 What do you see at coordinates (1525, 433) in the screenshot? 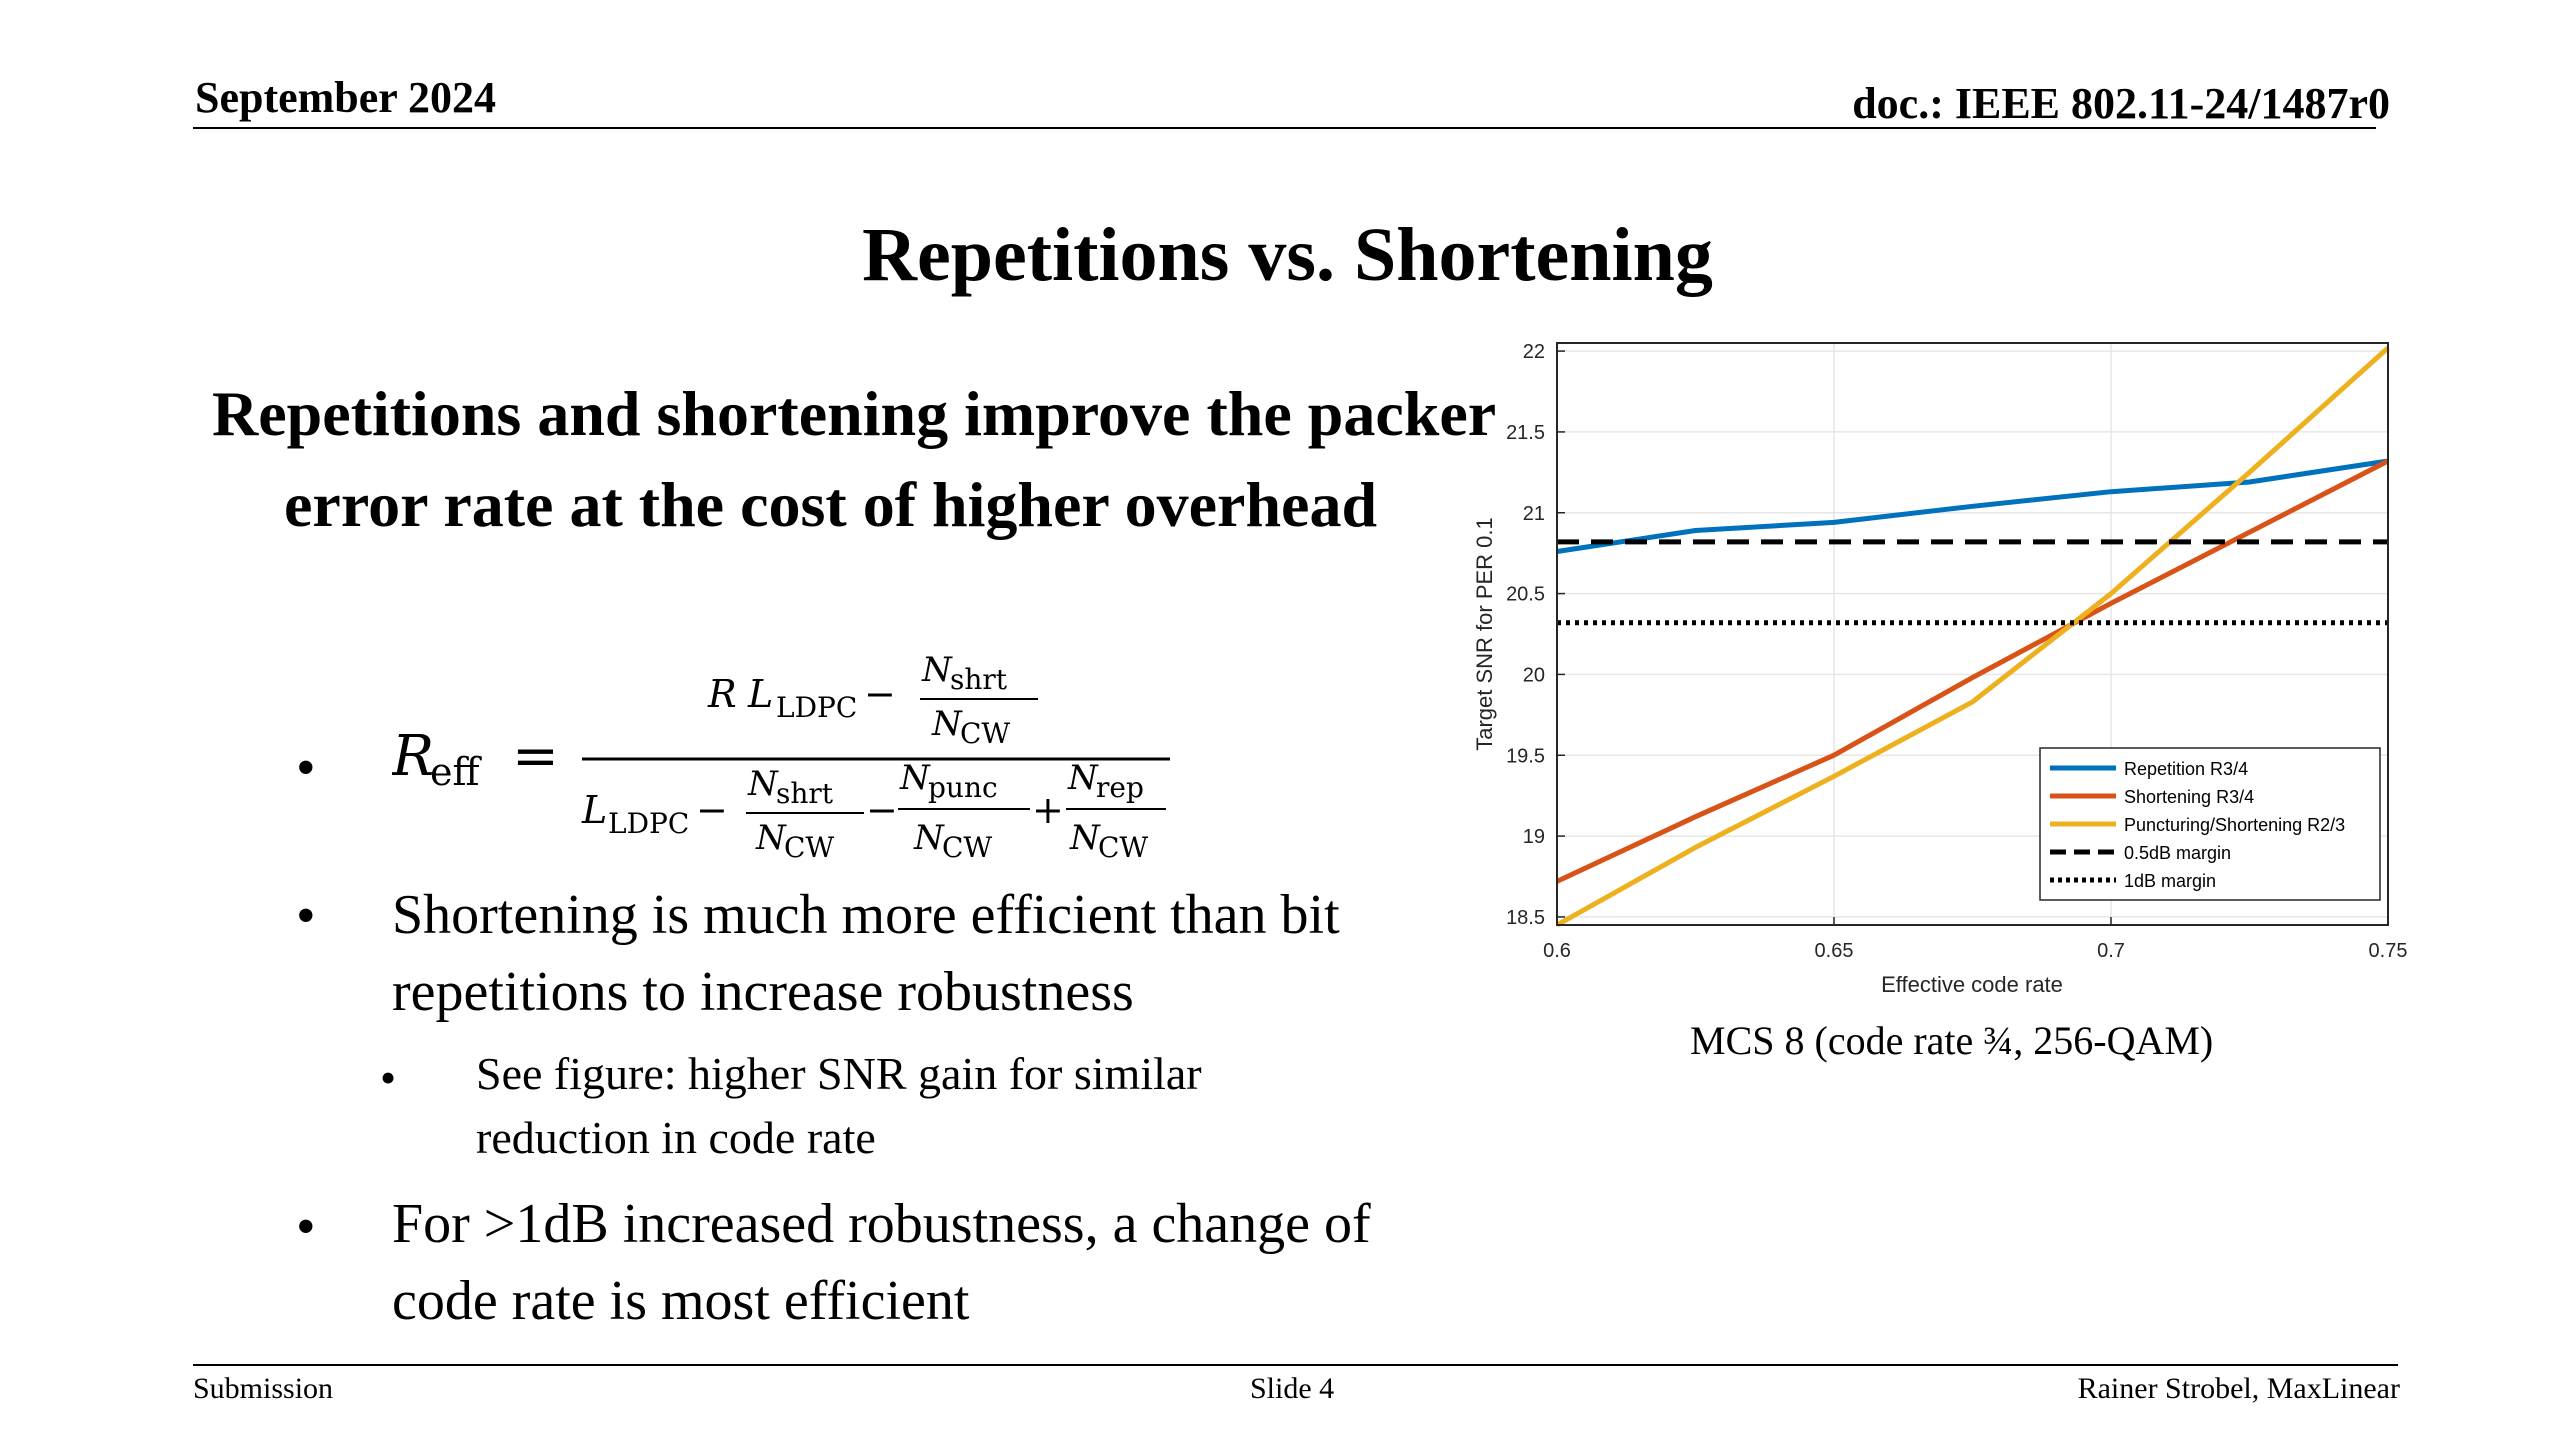
I see `y-tick-label: 21.5` at bounding box center [1525, 433].